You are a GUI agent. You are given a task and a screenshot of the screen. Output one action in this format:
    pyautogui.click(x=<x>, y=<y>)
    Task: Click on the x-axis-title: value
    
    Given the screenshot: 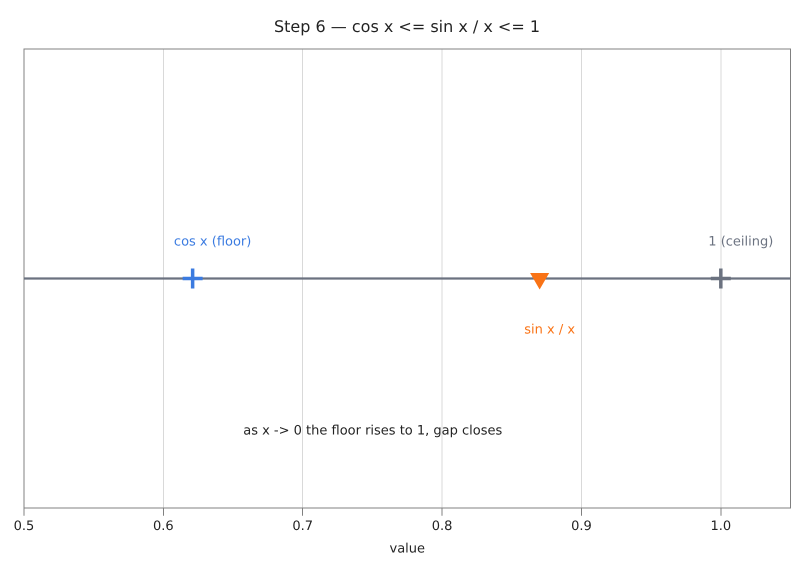 What is the action you would take?
    pyautogui.click(x=407, y=549)
    